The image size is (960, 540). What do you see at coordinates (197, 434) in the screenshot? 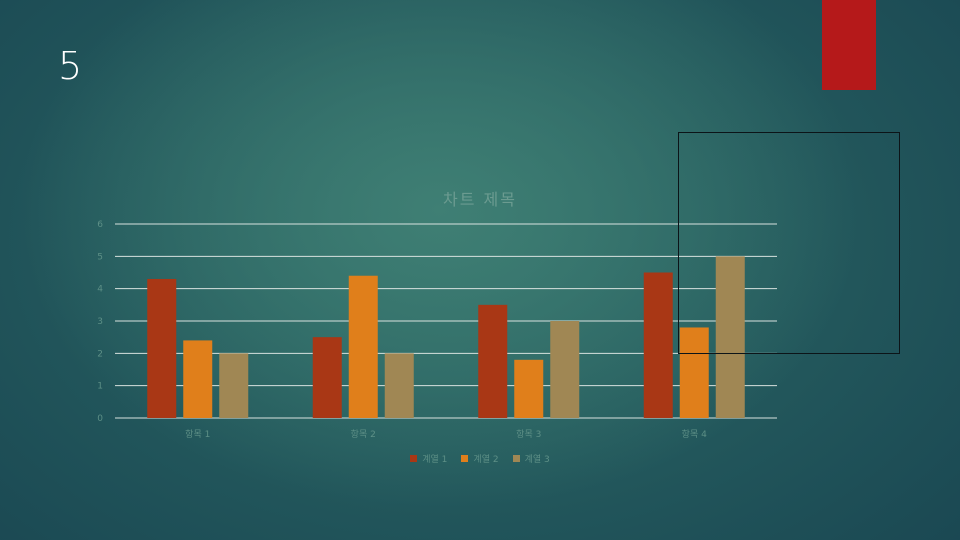
I see `x-tick-label: 항목 1` at bounding box center [197, 434].